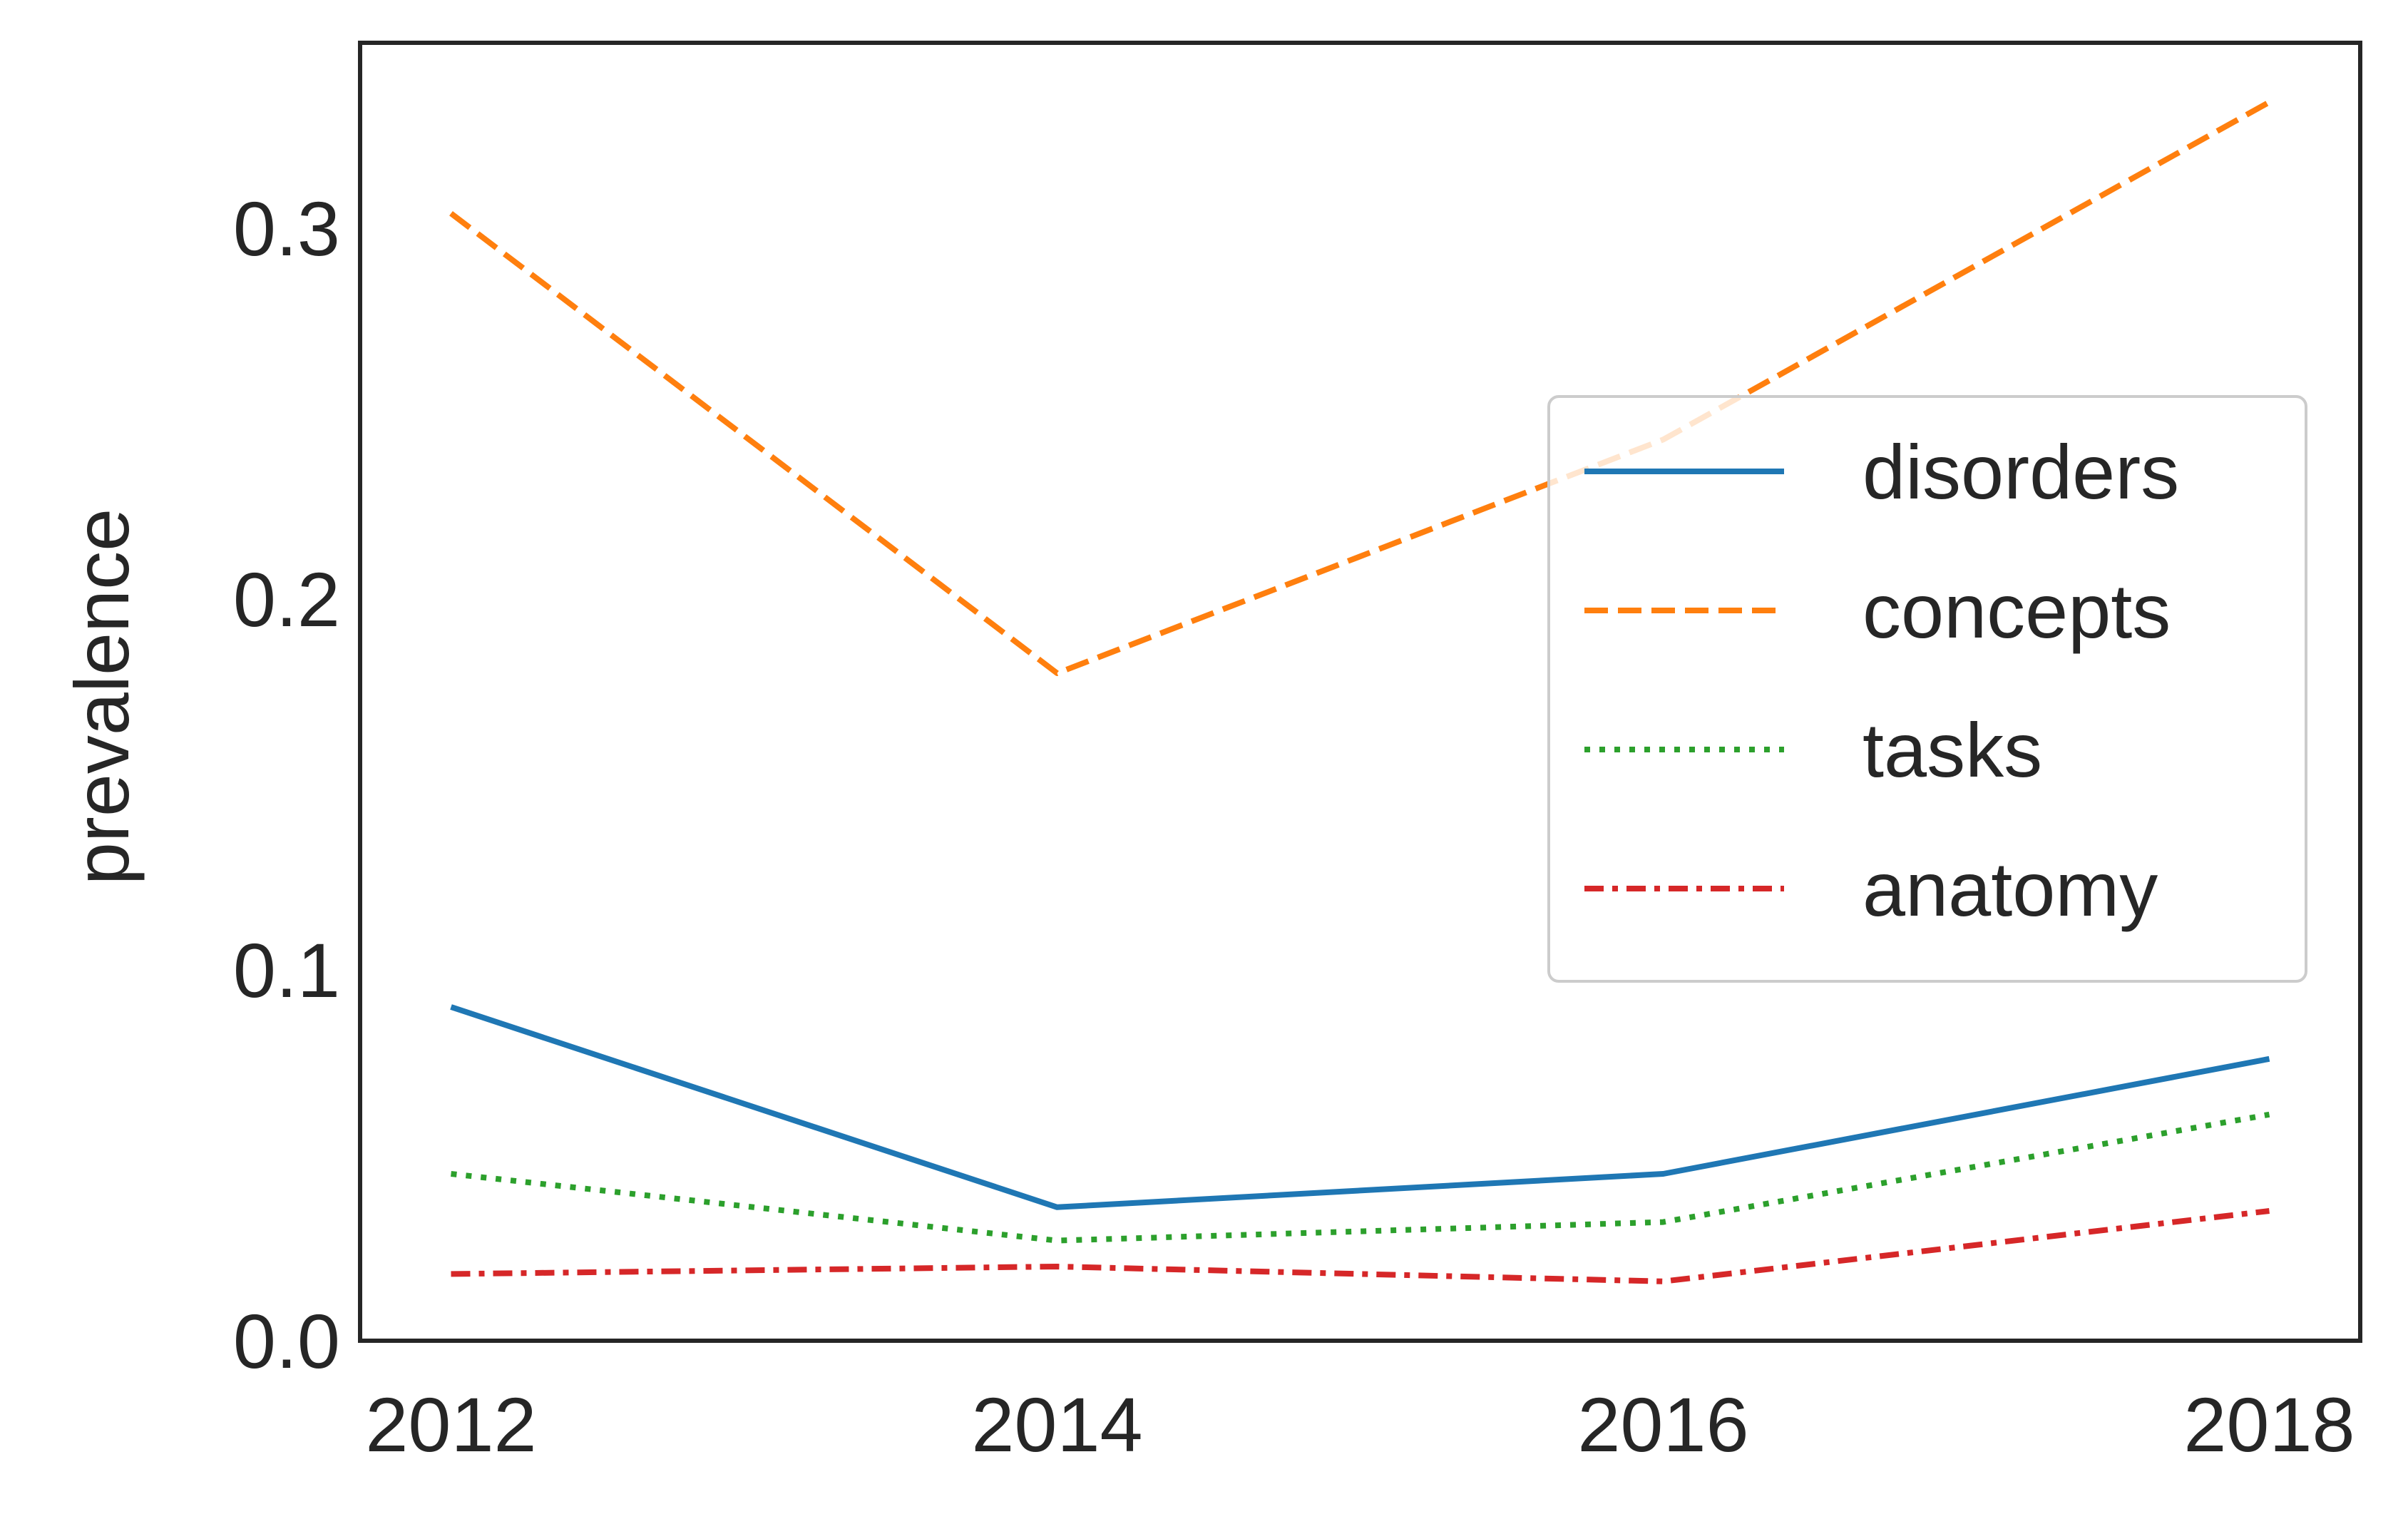 This screenshot has width=2408, height=1524. Describe the element at coordinates (1056, 1425) in the screenshot. I see `x-tick-label: 2014` at that location.